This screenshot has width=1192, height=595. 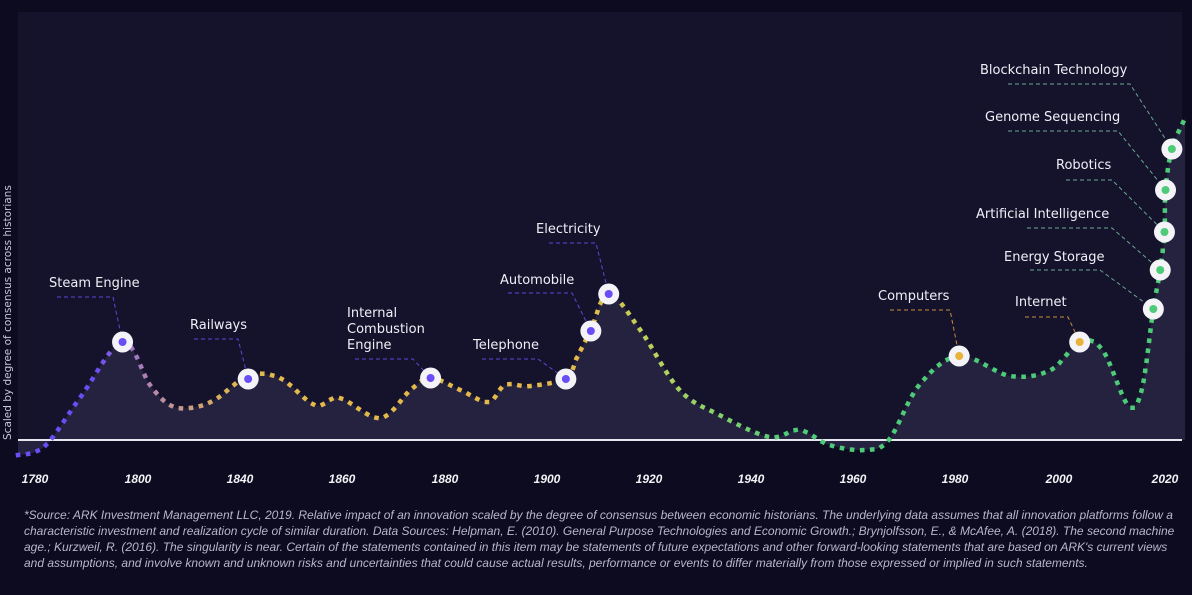 What do you see at coordinates (568, 229) in the screenshot?
I see `innovation-label-electricity: Electricity` at bounding box center [568, 229].